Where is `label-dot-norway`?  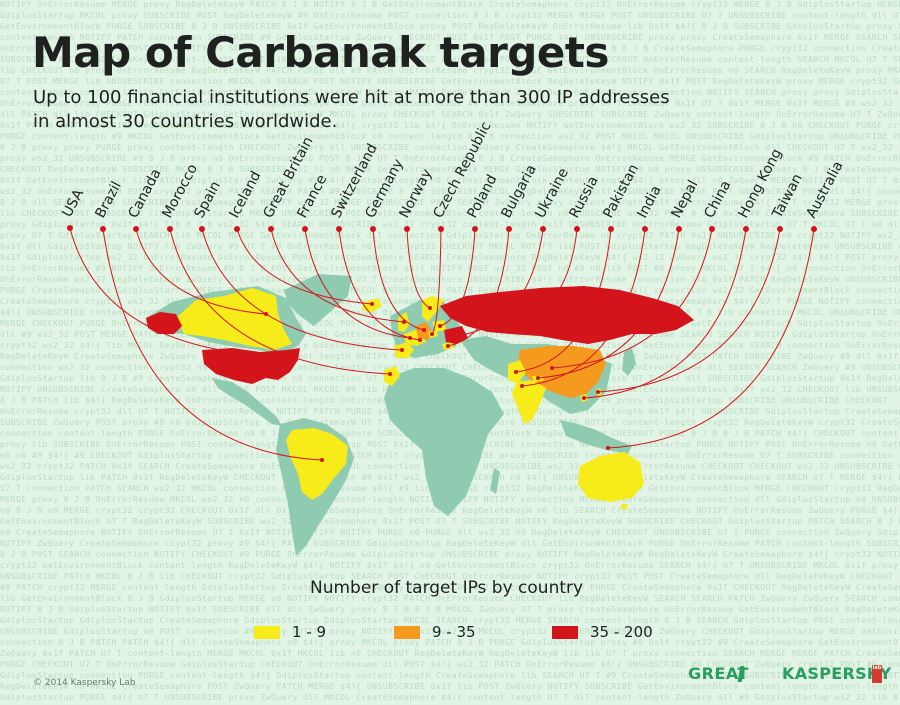 label-dot-norway is located at coordinates (407, 229).